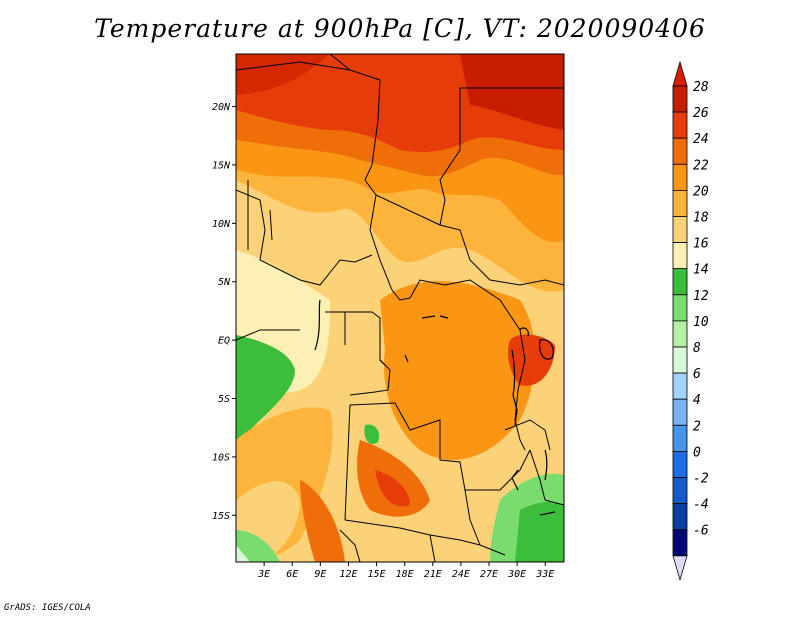 The width and height of the screenshot is (800, 618). What do you see at coordinates (544, 574) in the screenshot?
I see `lon-tick-label: 33E` at bounding box center [544, 574].